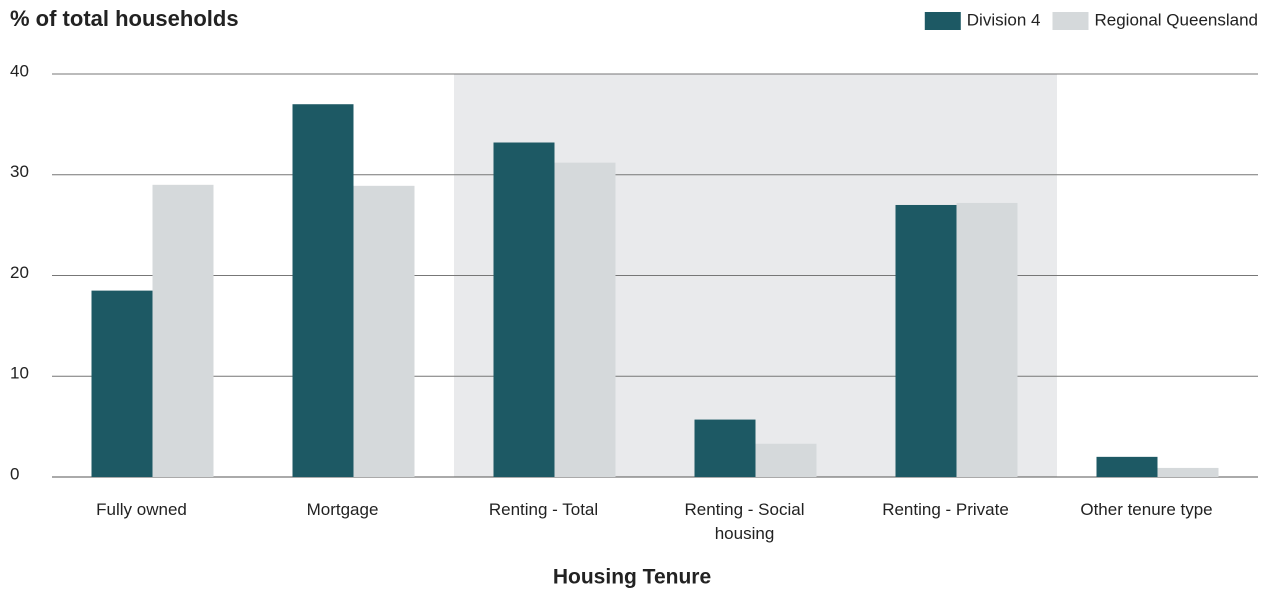 This screenshot has width=1271, height=595. What do you see at coordinates (1004, 19) in the screenshot?
I see `legend-label: Division 4` at bounding box center [1004, 19].